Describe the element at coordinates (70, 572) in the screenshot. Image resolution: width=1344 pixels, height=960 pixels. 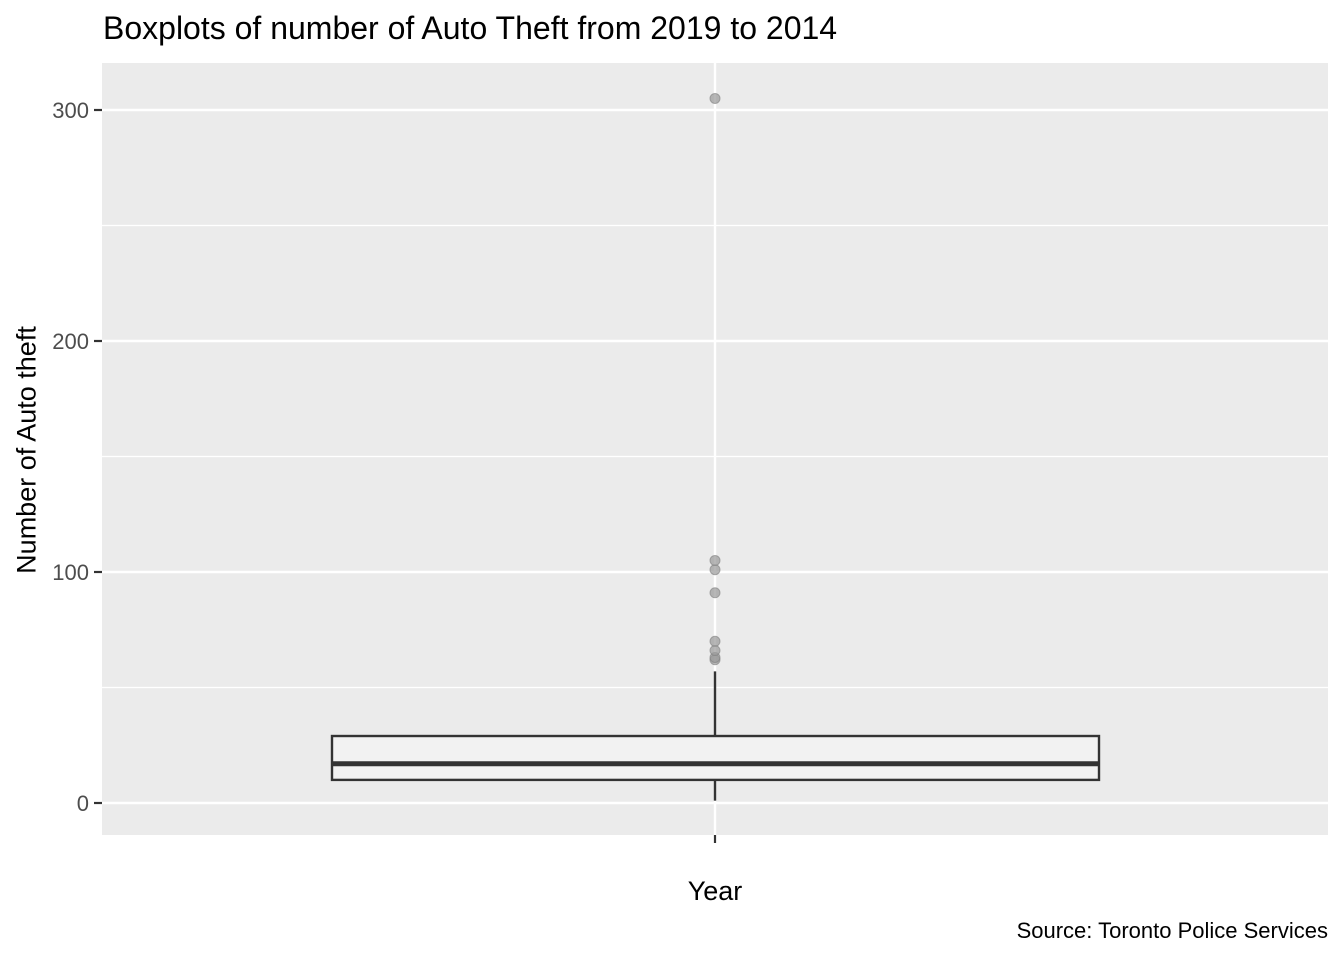
I see `y-tick-label: 100` at that location.